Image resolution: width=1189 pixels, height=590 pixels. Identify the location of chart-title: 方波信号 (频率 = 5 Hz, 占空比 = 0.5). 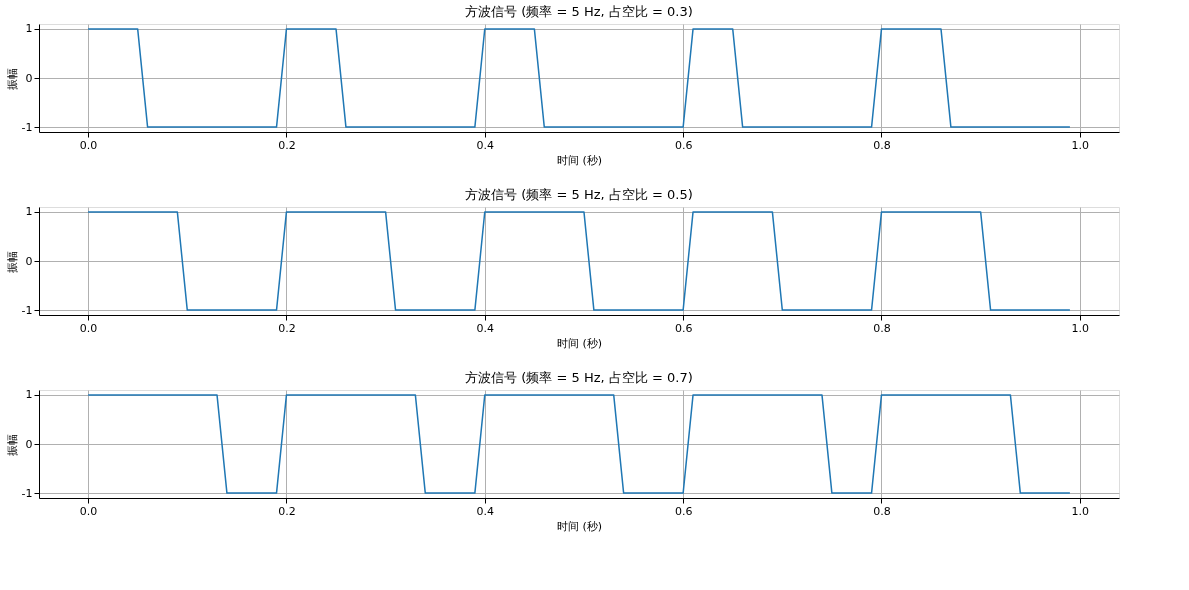
(579, 194).